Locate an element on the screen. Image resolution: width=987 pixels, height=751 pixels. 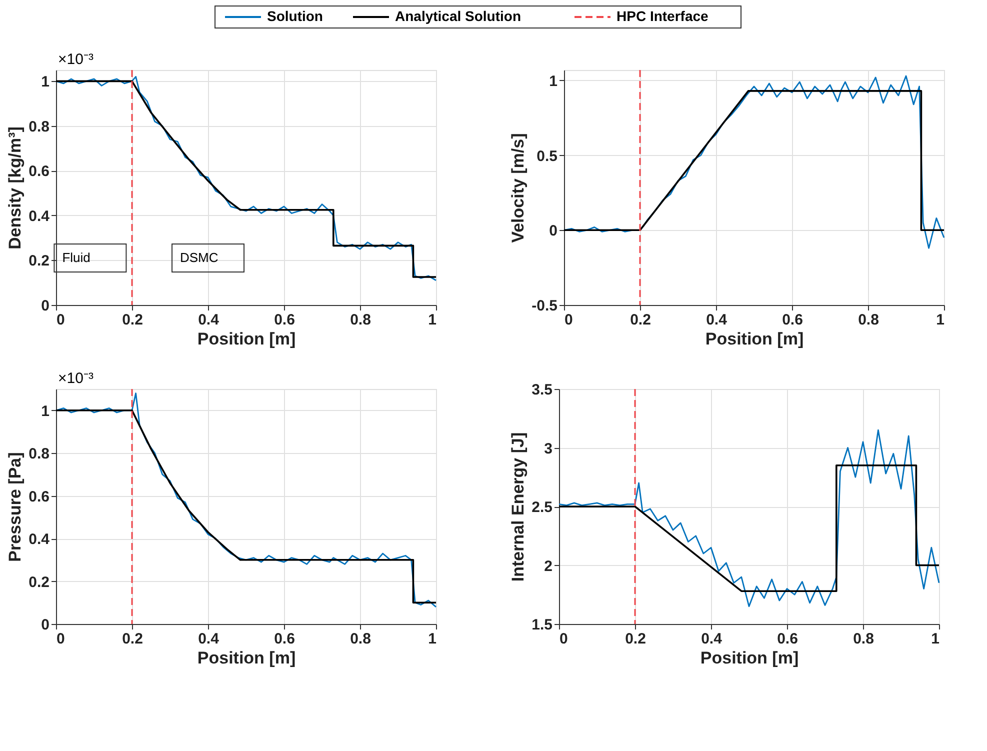
y-tick-label: -0.5 is located at coordinates (545, 306).